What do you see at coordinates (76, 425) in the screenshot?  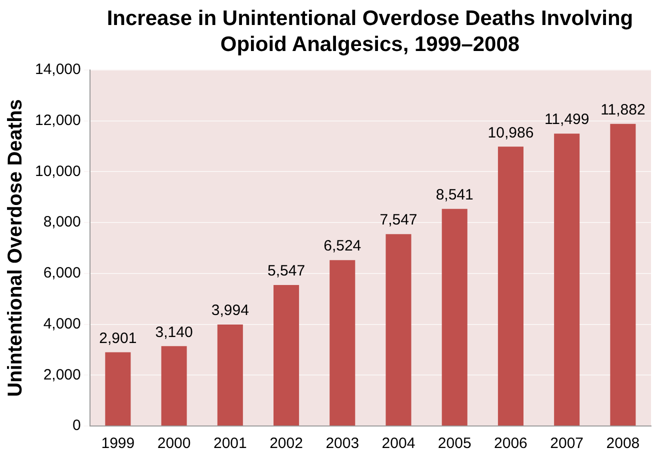 I see `y-tick-label: 0` at bounding box center [76, 425].